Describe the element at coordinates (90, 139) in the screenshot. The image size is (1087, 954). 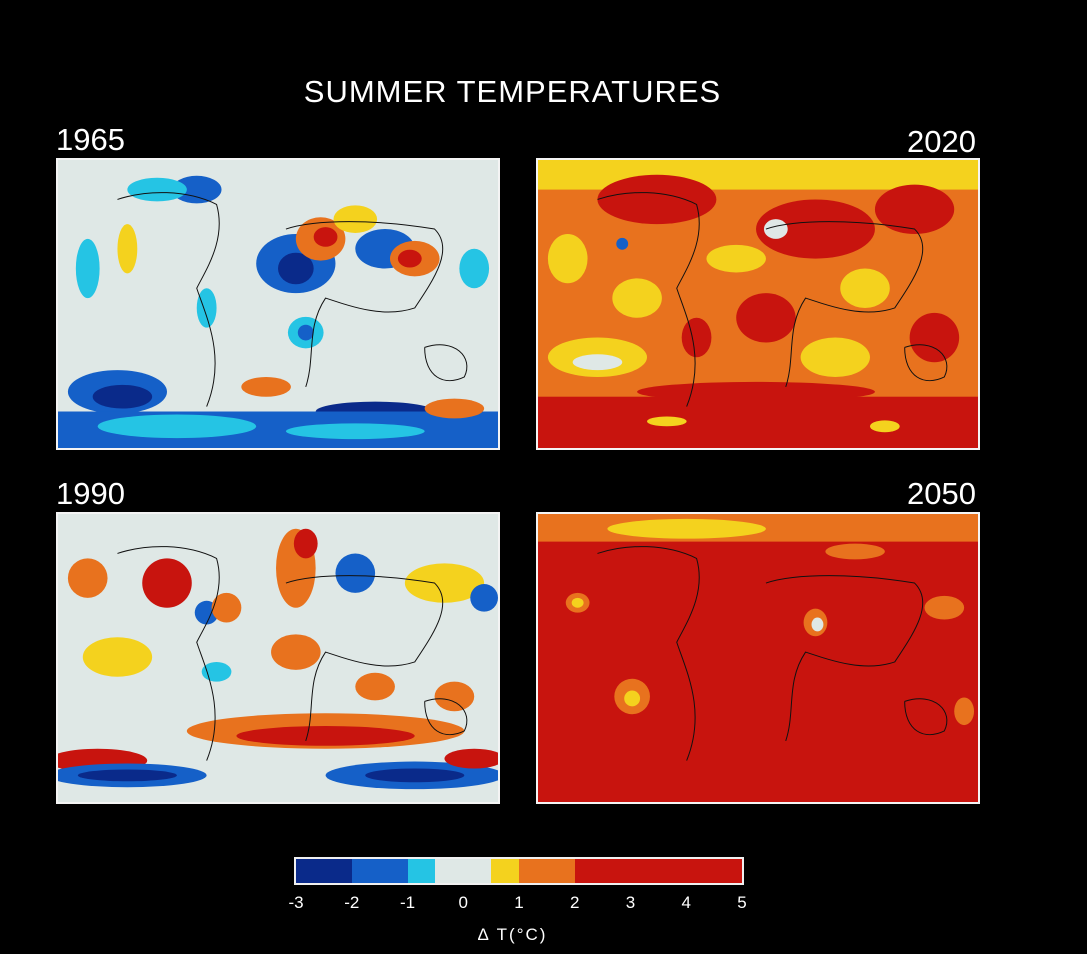
I see `panel-year-1965: 1965` at that location.